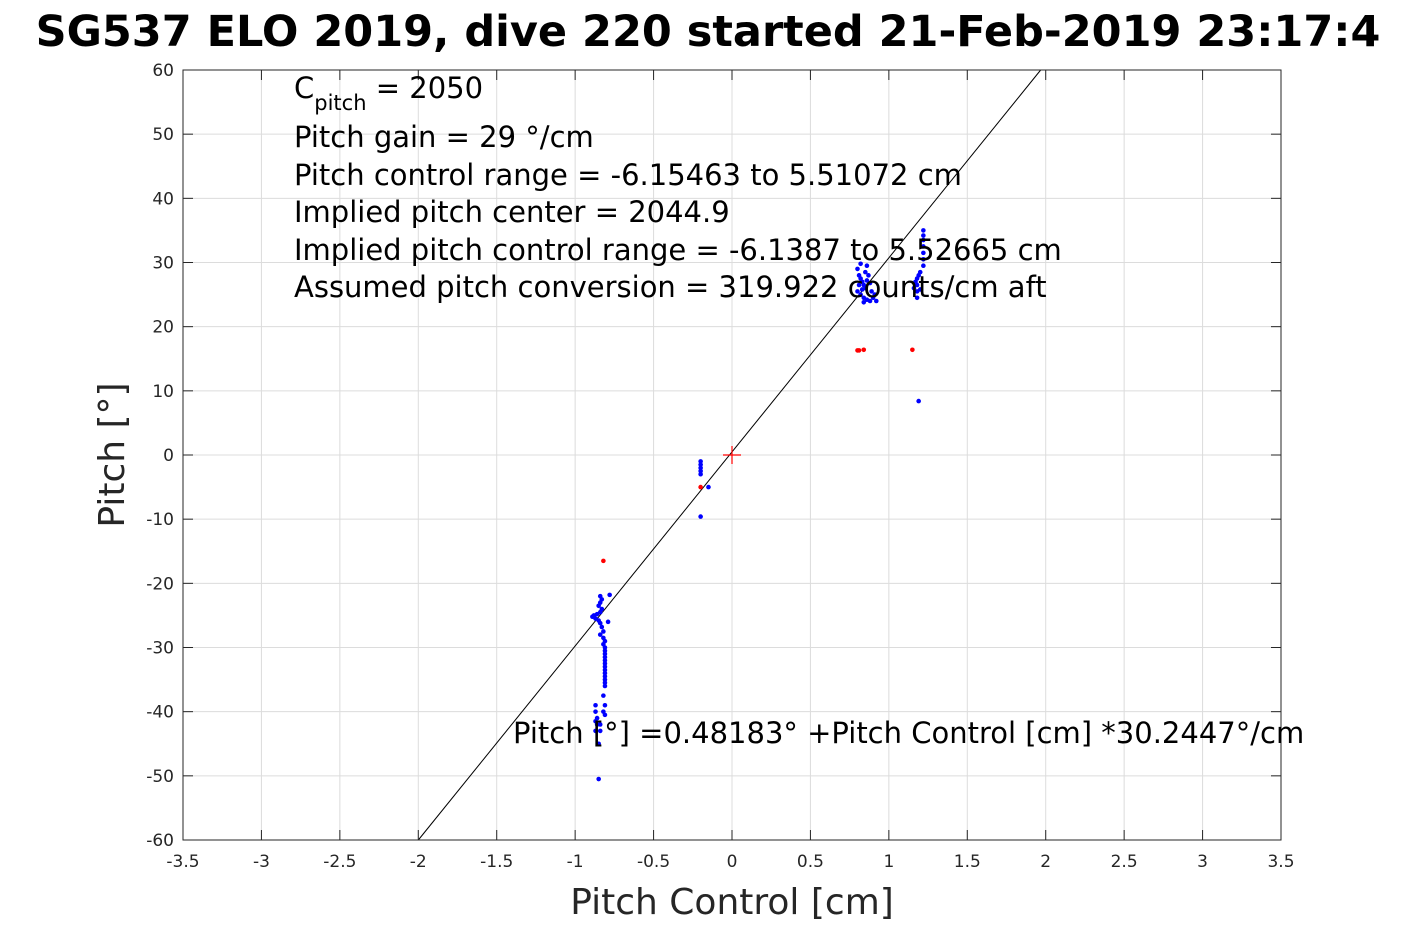 This screenshot has width=1417, height=945. I want to click on y-tick-label: 30, so click(163, 264).